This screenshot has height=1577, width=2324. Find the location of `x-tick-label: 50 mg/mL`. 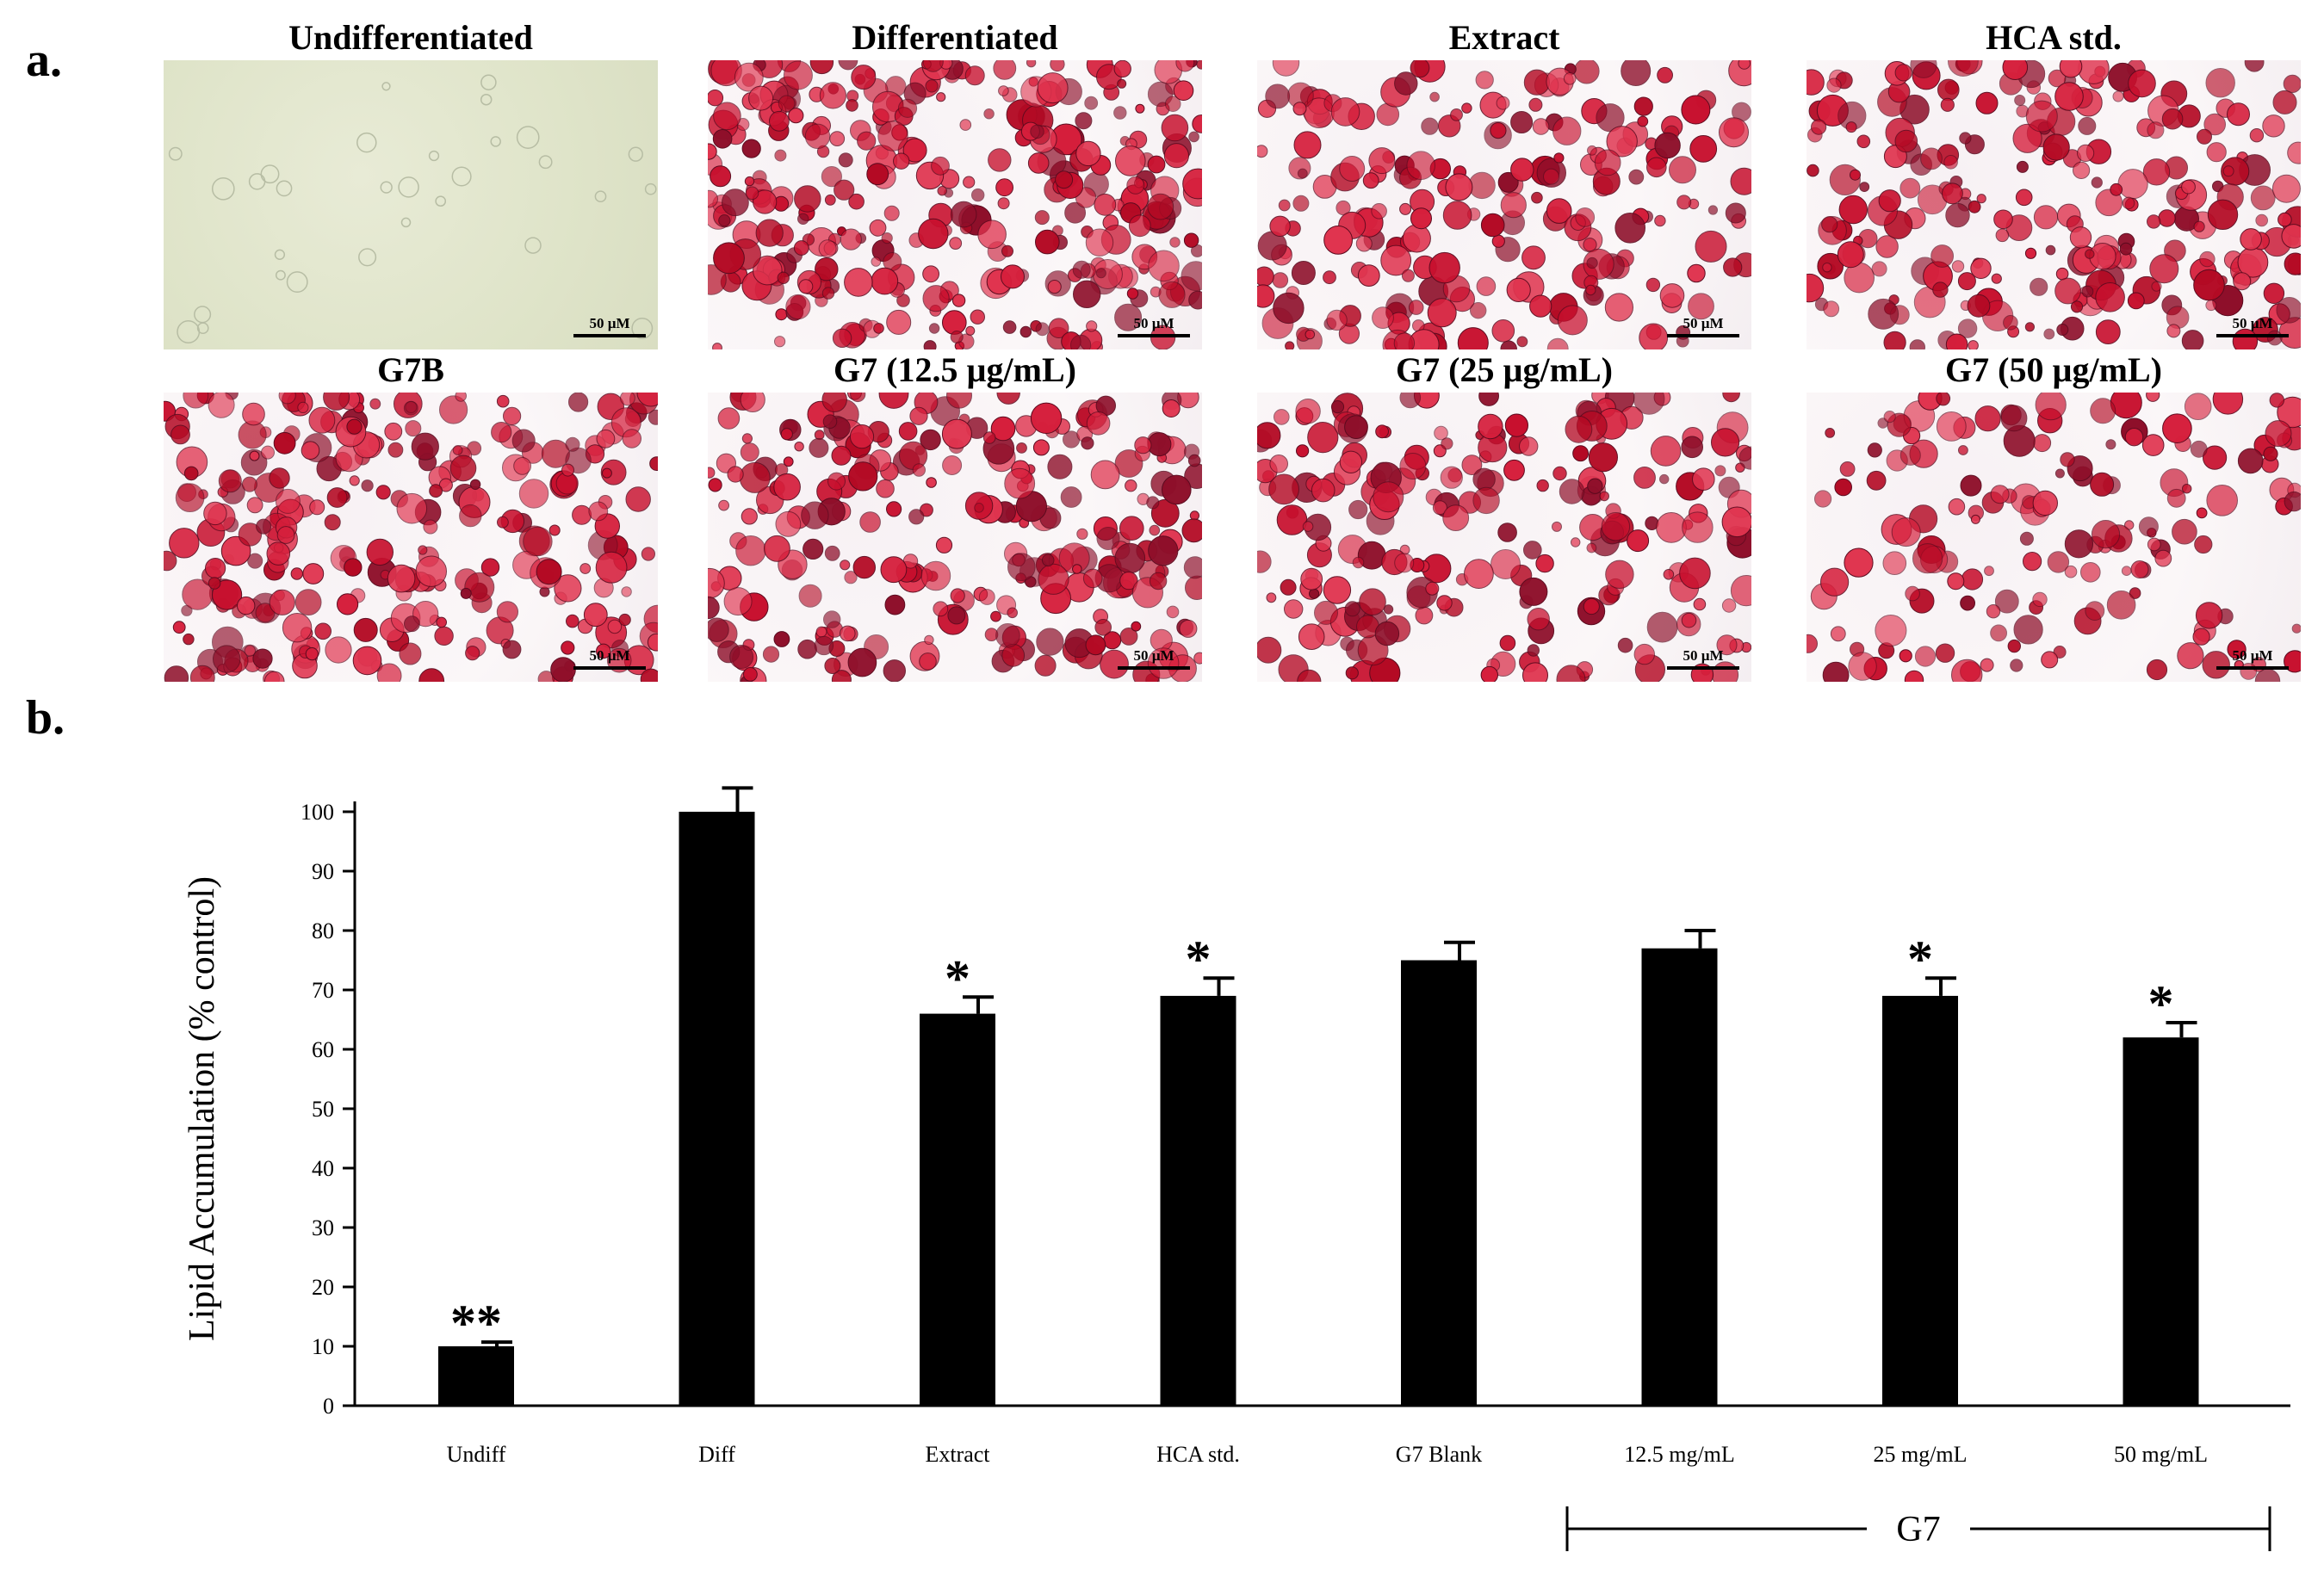

x-tick-label: 50 mg/mL is located at coordinates (2161, 1454).